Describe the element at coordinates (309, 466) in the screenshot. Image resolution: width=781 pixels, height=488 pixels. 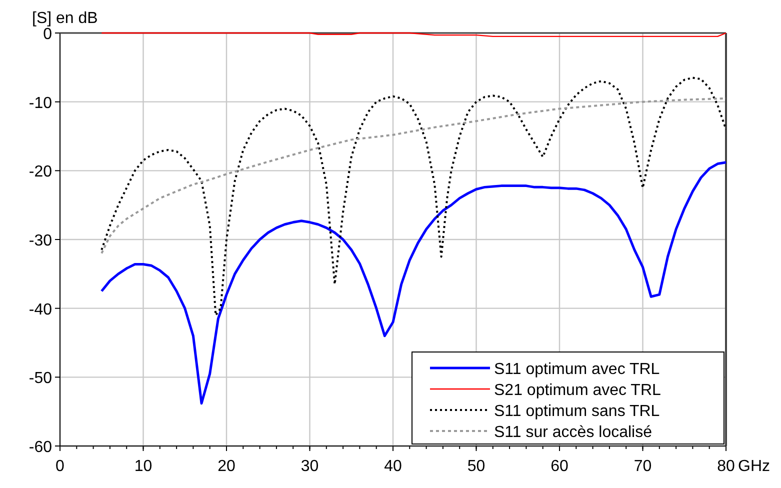
I see `x-tick-label: 30` at that location.